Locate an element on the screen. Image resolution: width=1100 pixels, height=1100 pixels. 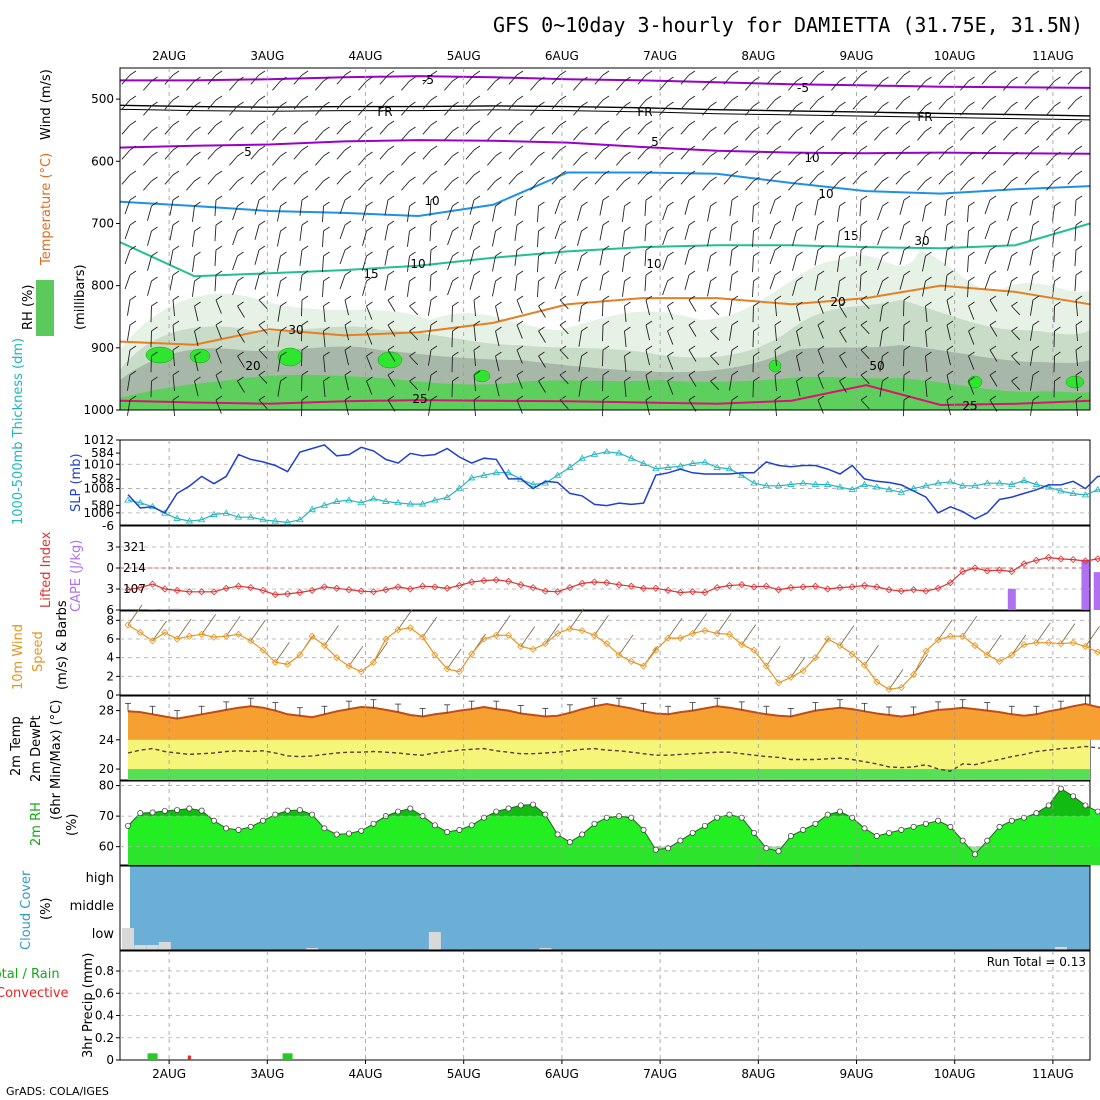
low-cloud-bar is located at coordinates (128, 939).